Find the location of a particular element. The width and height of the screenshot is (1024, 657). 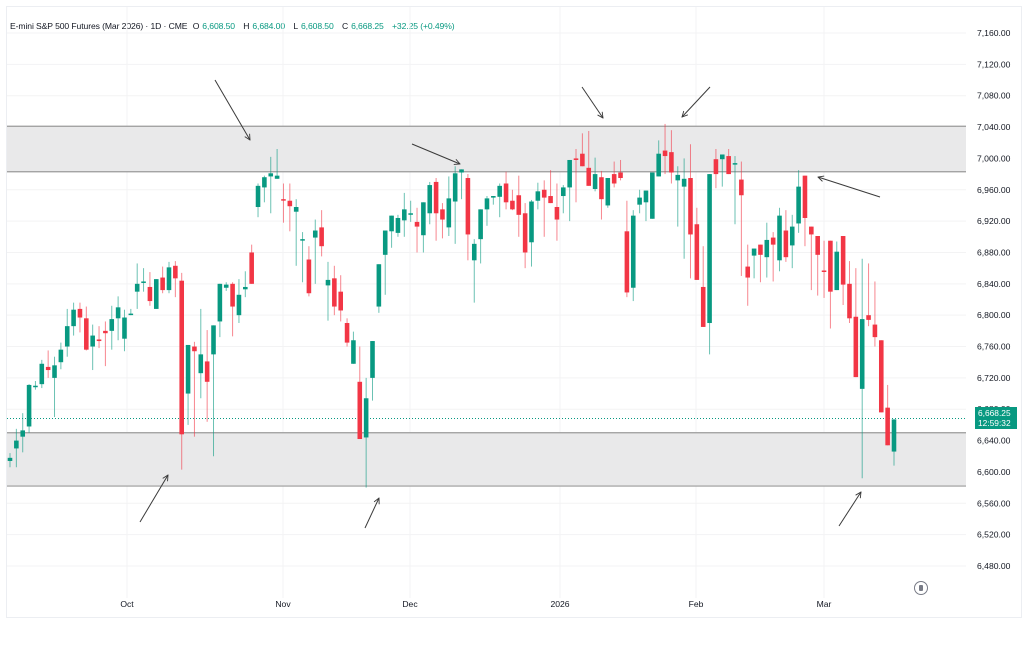

scroll-to-realtime-button is located at coordinates (921, 588).